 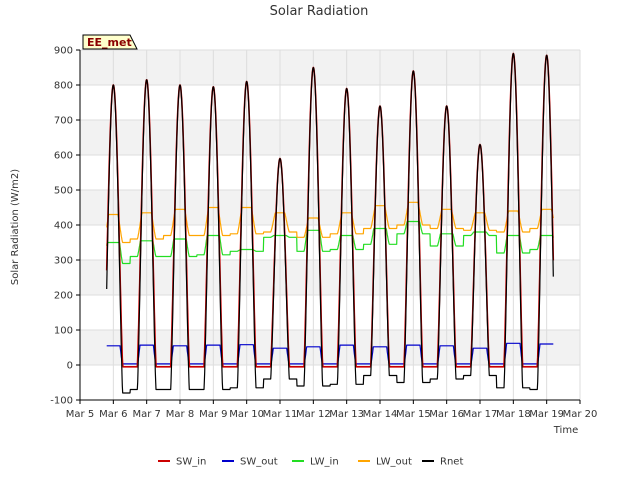 I want to click on y-tick-label: 300, so click(x=63, y=261).